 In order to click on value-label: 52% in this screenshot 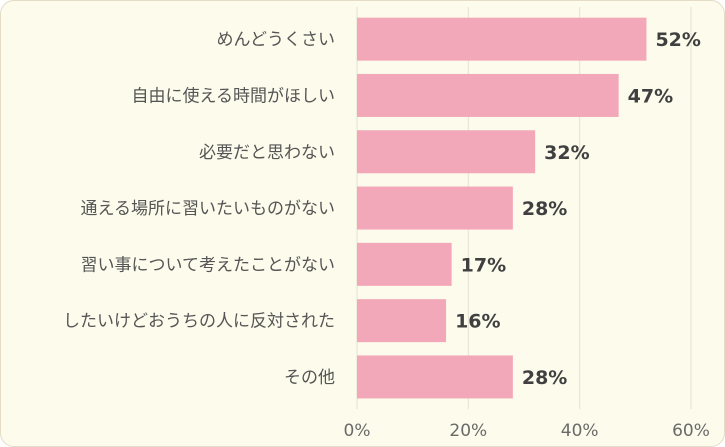, I will do `click(677, 40)`.